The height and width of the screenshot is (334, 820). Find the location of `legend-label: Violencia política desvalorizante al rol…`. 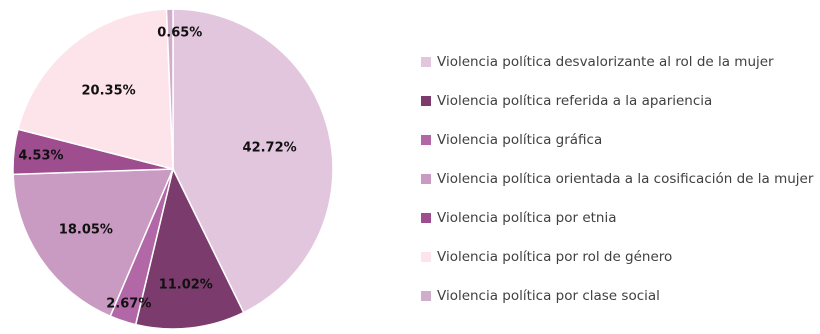

legend-label: Violencia política desvalorizante al rol… is located at coordinates (605, 61).